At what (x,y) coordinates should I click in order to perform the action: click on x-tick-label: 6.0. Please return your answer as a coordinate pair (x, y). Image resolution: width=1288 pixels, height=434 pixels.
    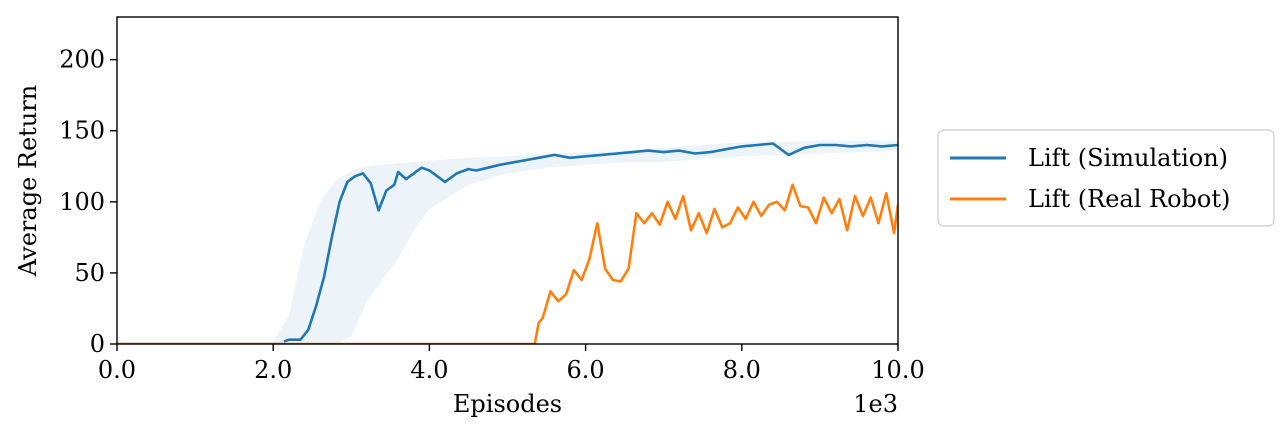
    Looking at the image, I should click on (586, 370).